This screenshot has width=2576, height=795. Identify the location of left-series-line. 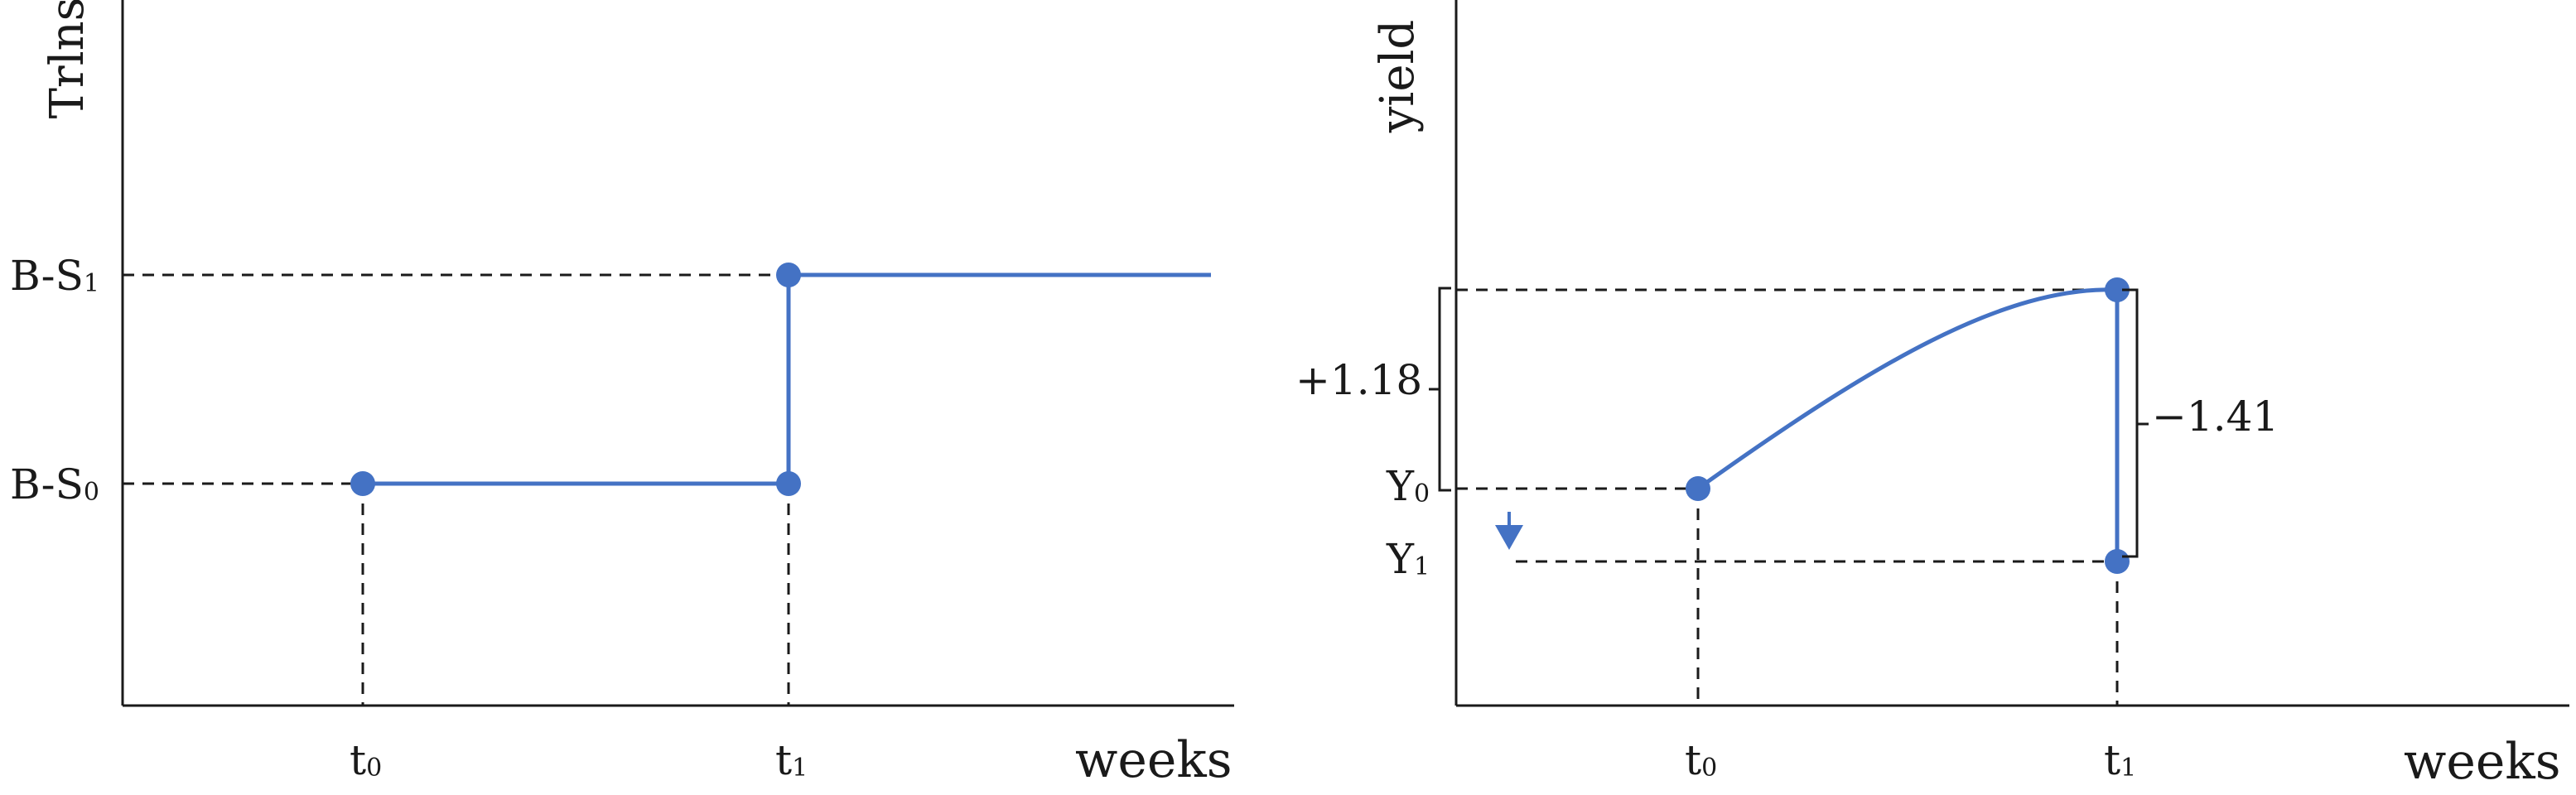
(787, 379).